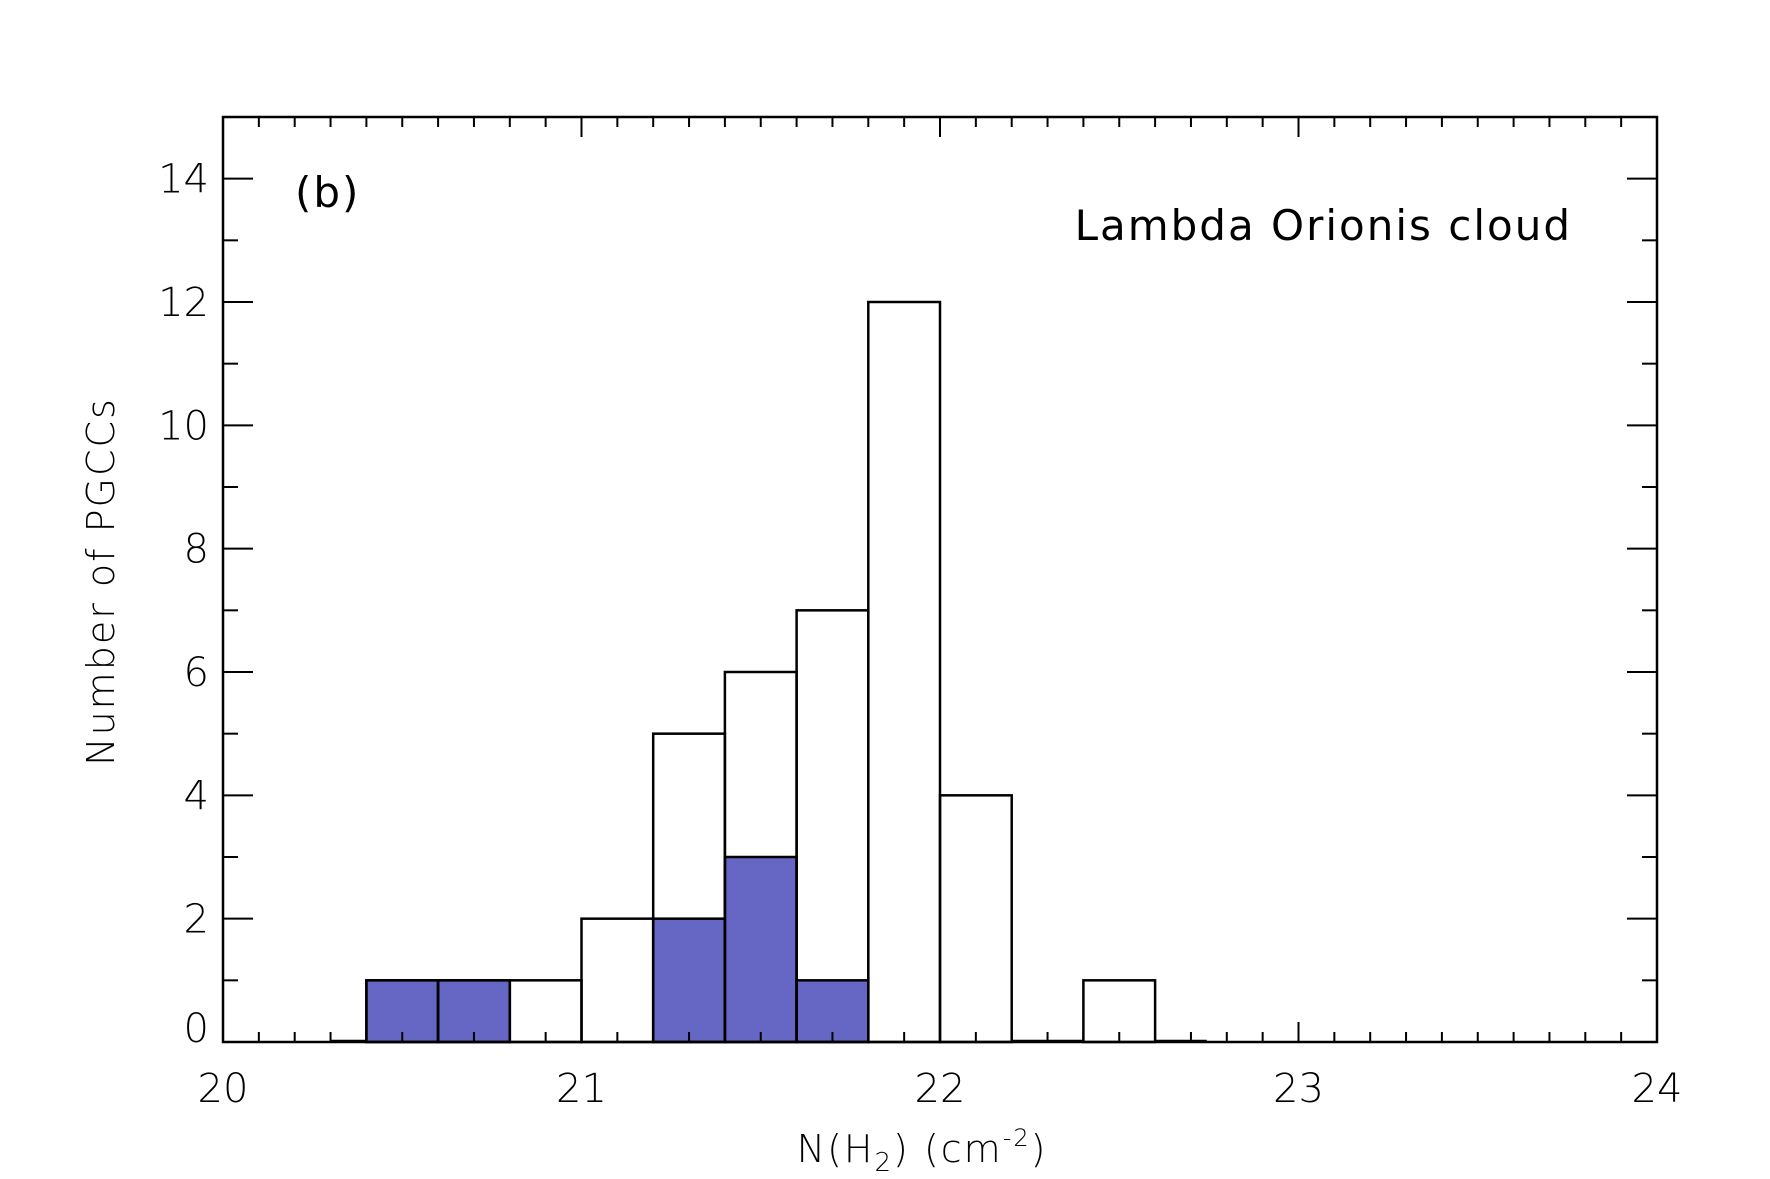  What do you see at coordinates (101, 581) in the screenshot?
I see `y-axis-title: Number of PGCCs` at bounding box center [101, 581].